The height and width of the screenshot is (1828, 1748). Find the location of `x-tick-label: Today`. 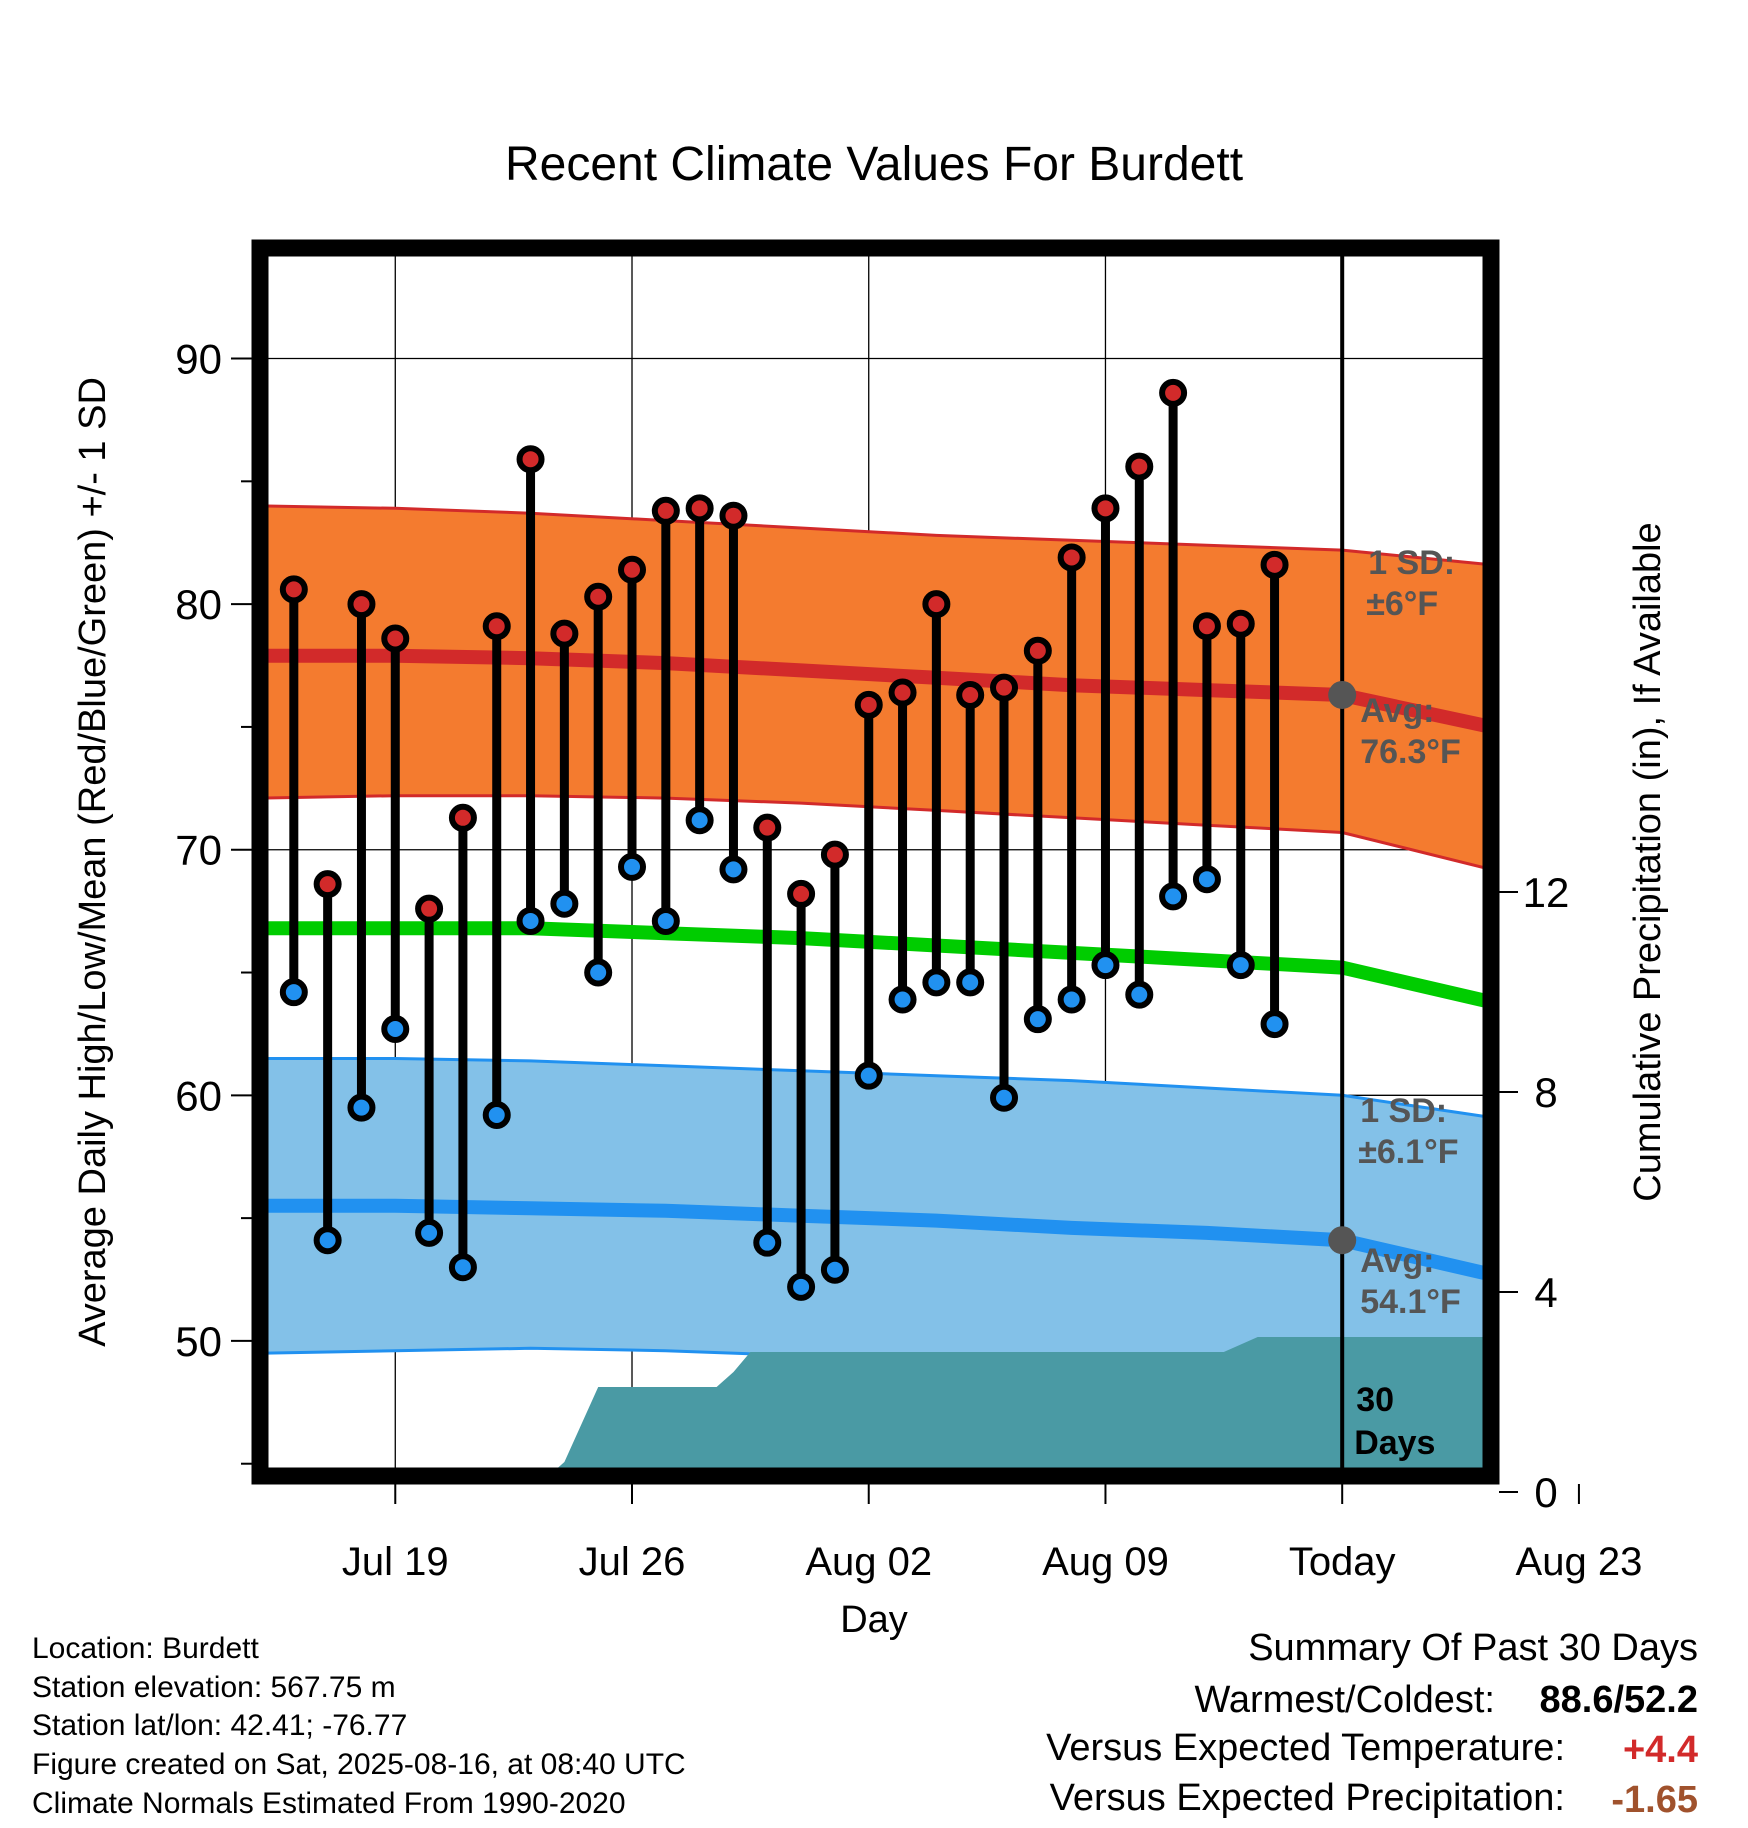

x-tick-label: Today is located at coordinates (1342, 1562).